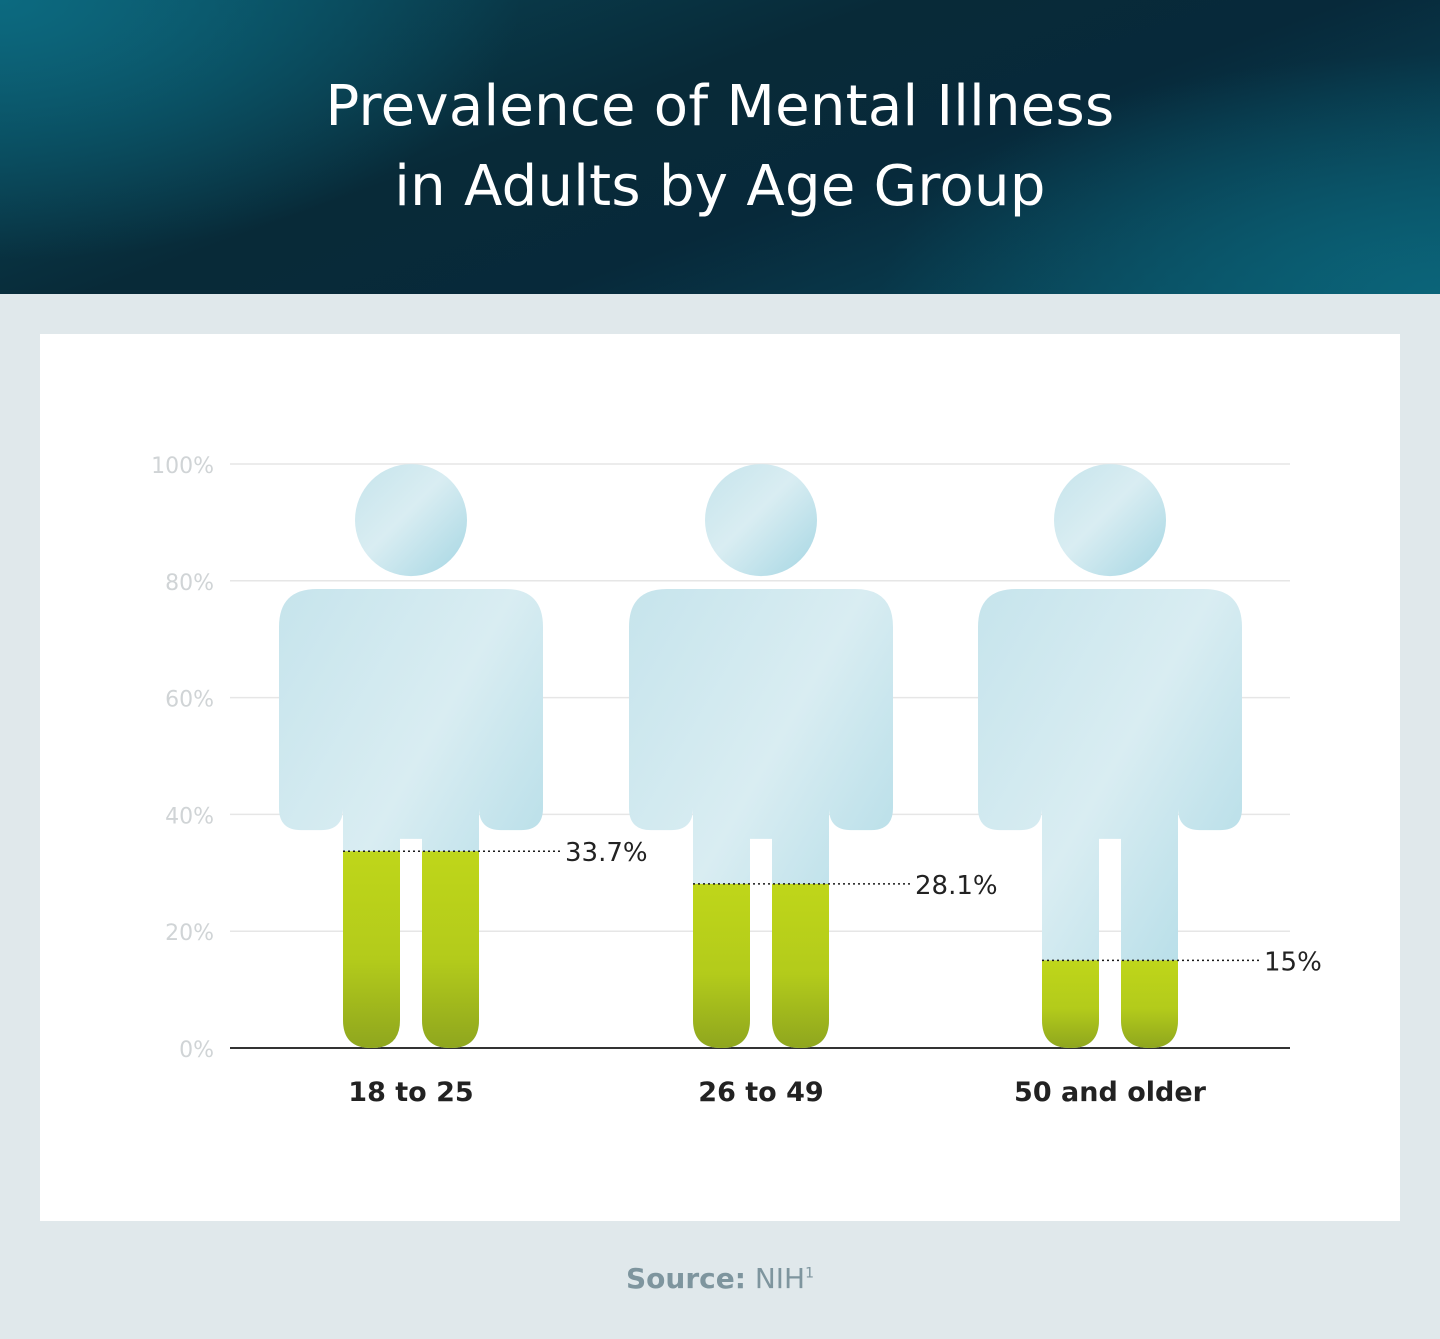  I want to click on source-note: Source: NIH1, so click(720, 1278).